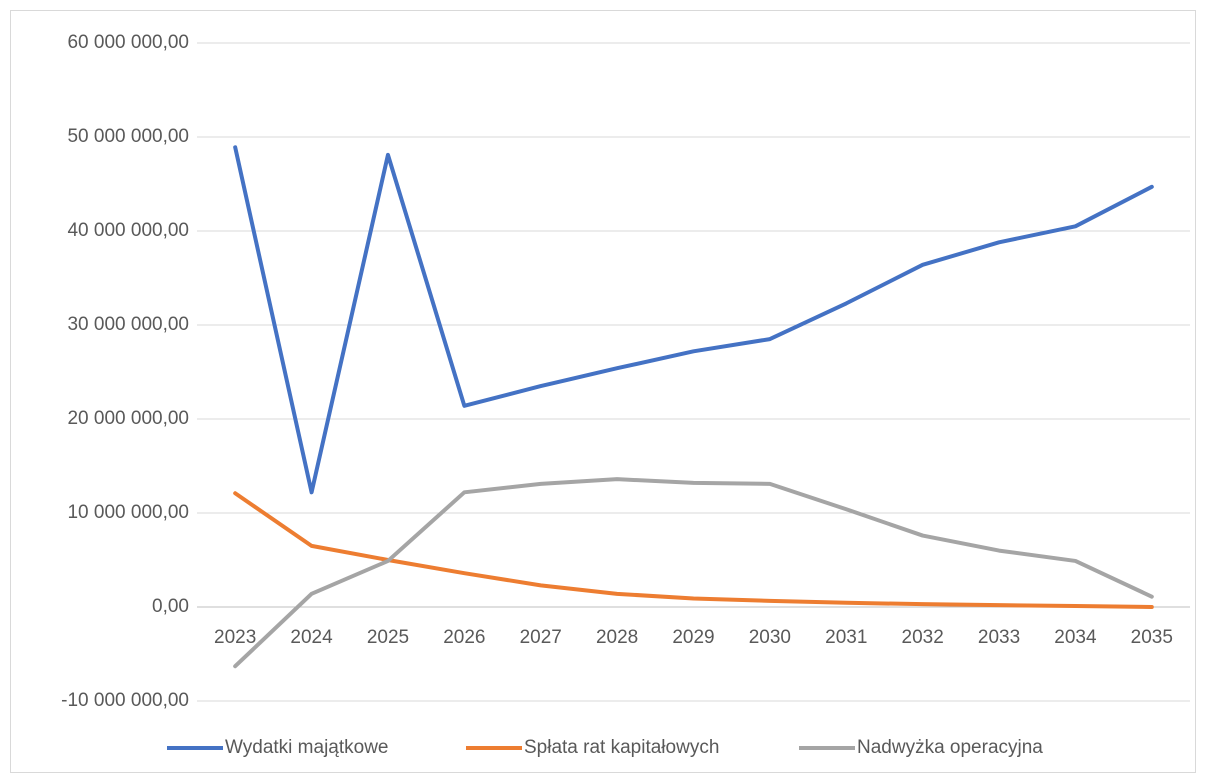 This screenshot has width=1206, height=783. Describe the element at coordinates (235, 637) in the screenshot. I see `x-tick-label: 2023` at that location.